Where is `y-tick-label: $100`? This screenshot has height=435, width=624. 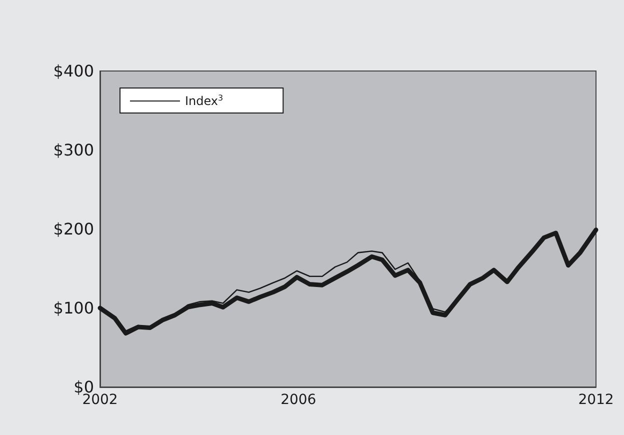 y-tick-label: $100 is located at coordinates (73, 308).